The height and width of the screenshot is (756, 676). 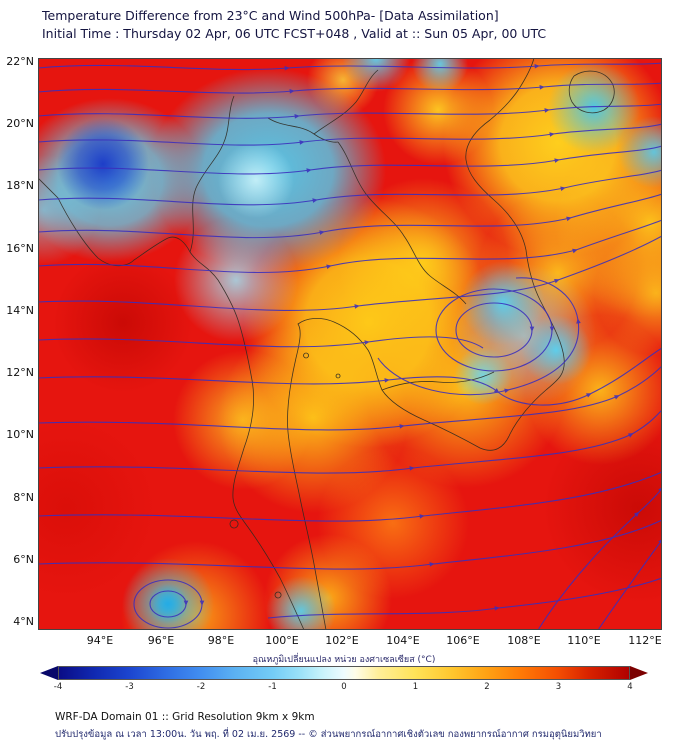 I want to click on lon-label-104e: 104°E, so click(x=403, y=640).